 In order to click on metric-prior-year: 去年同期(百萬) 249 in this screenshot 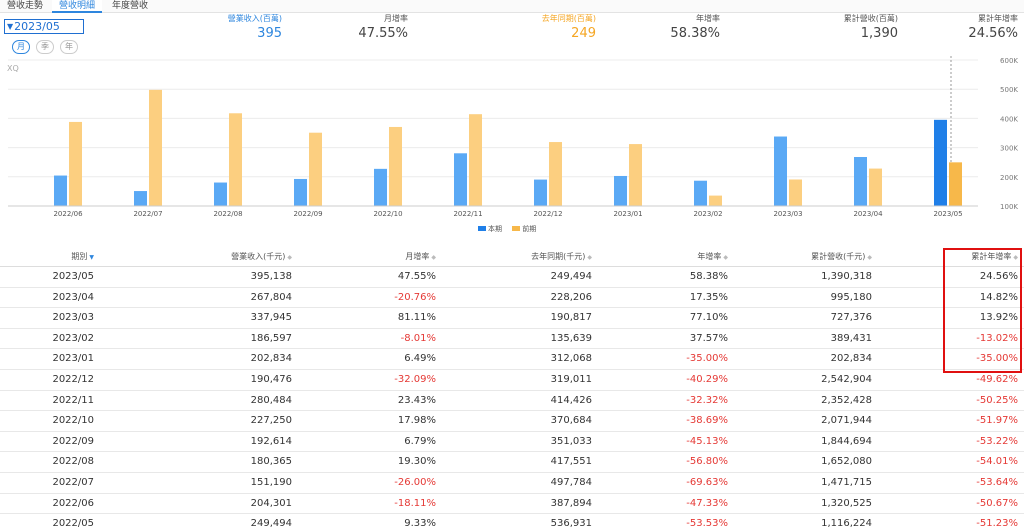, I will do `click(553, 28)`.